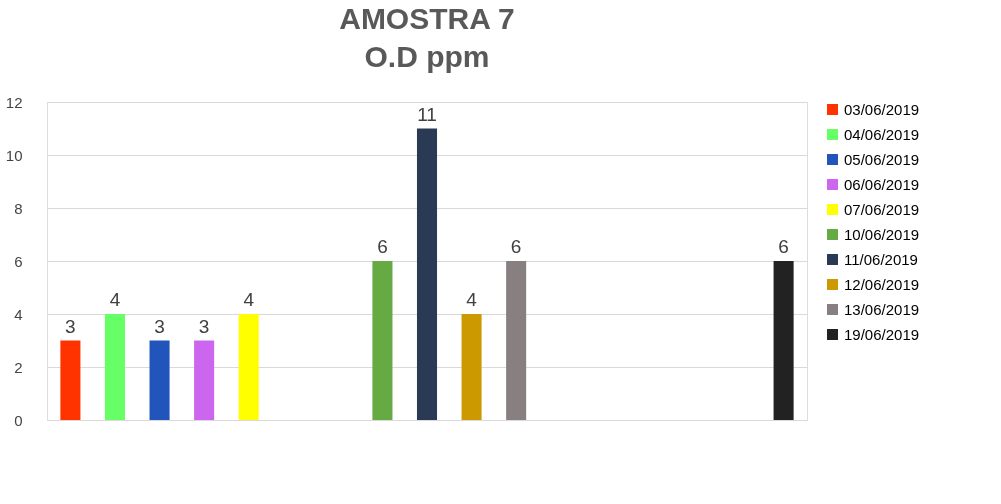 This screenshot has height=504, width=1001. Describe the element at coordinates (882, 109) in the screenshot. I see `legend-label: 03/06/2019` at that location.